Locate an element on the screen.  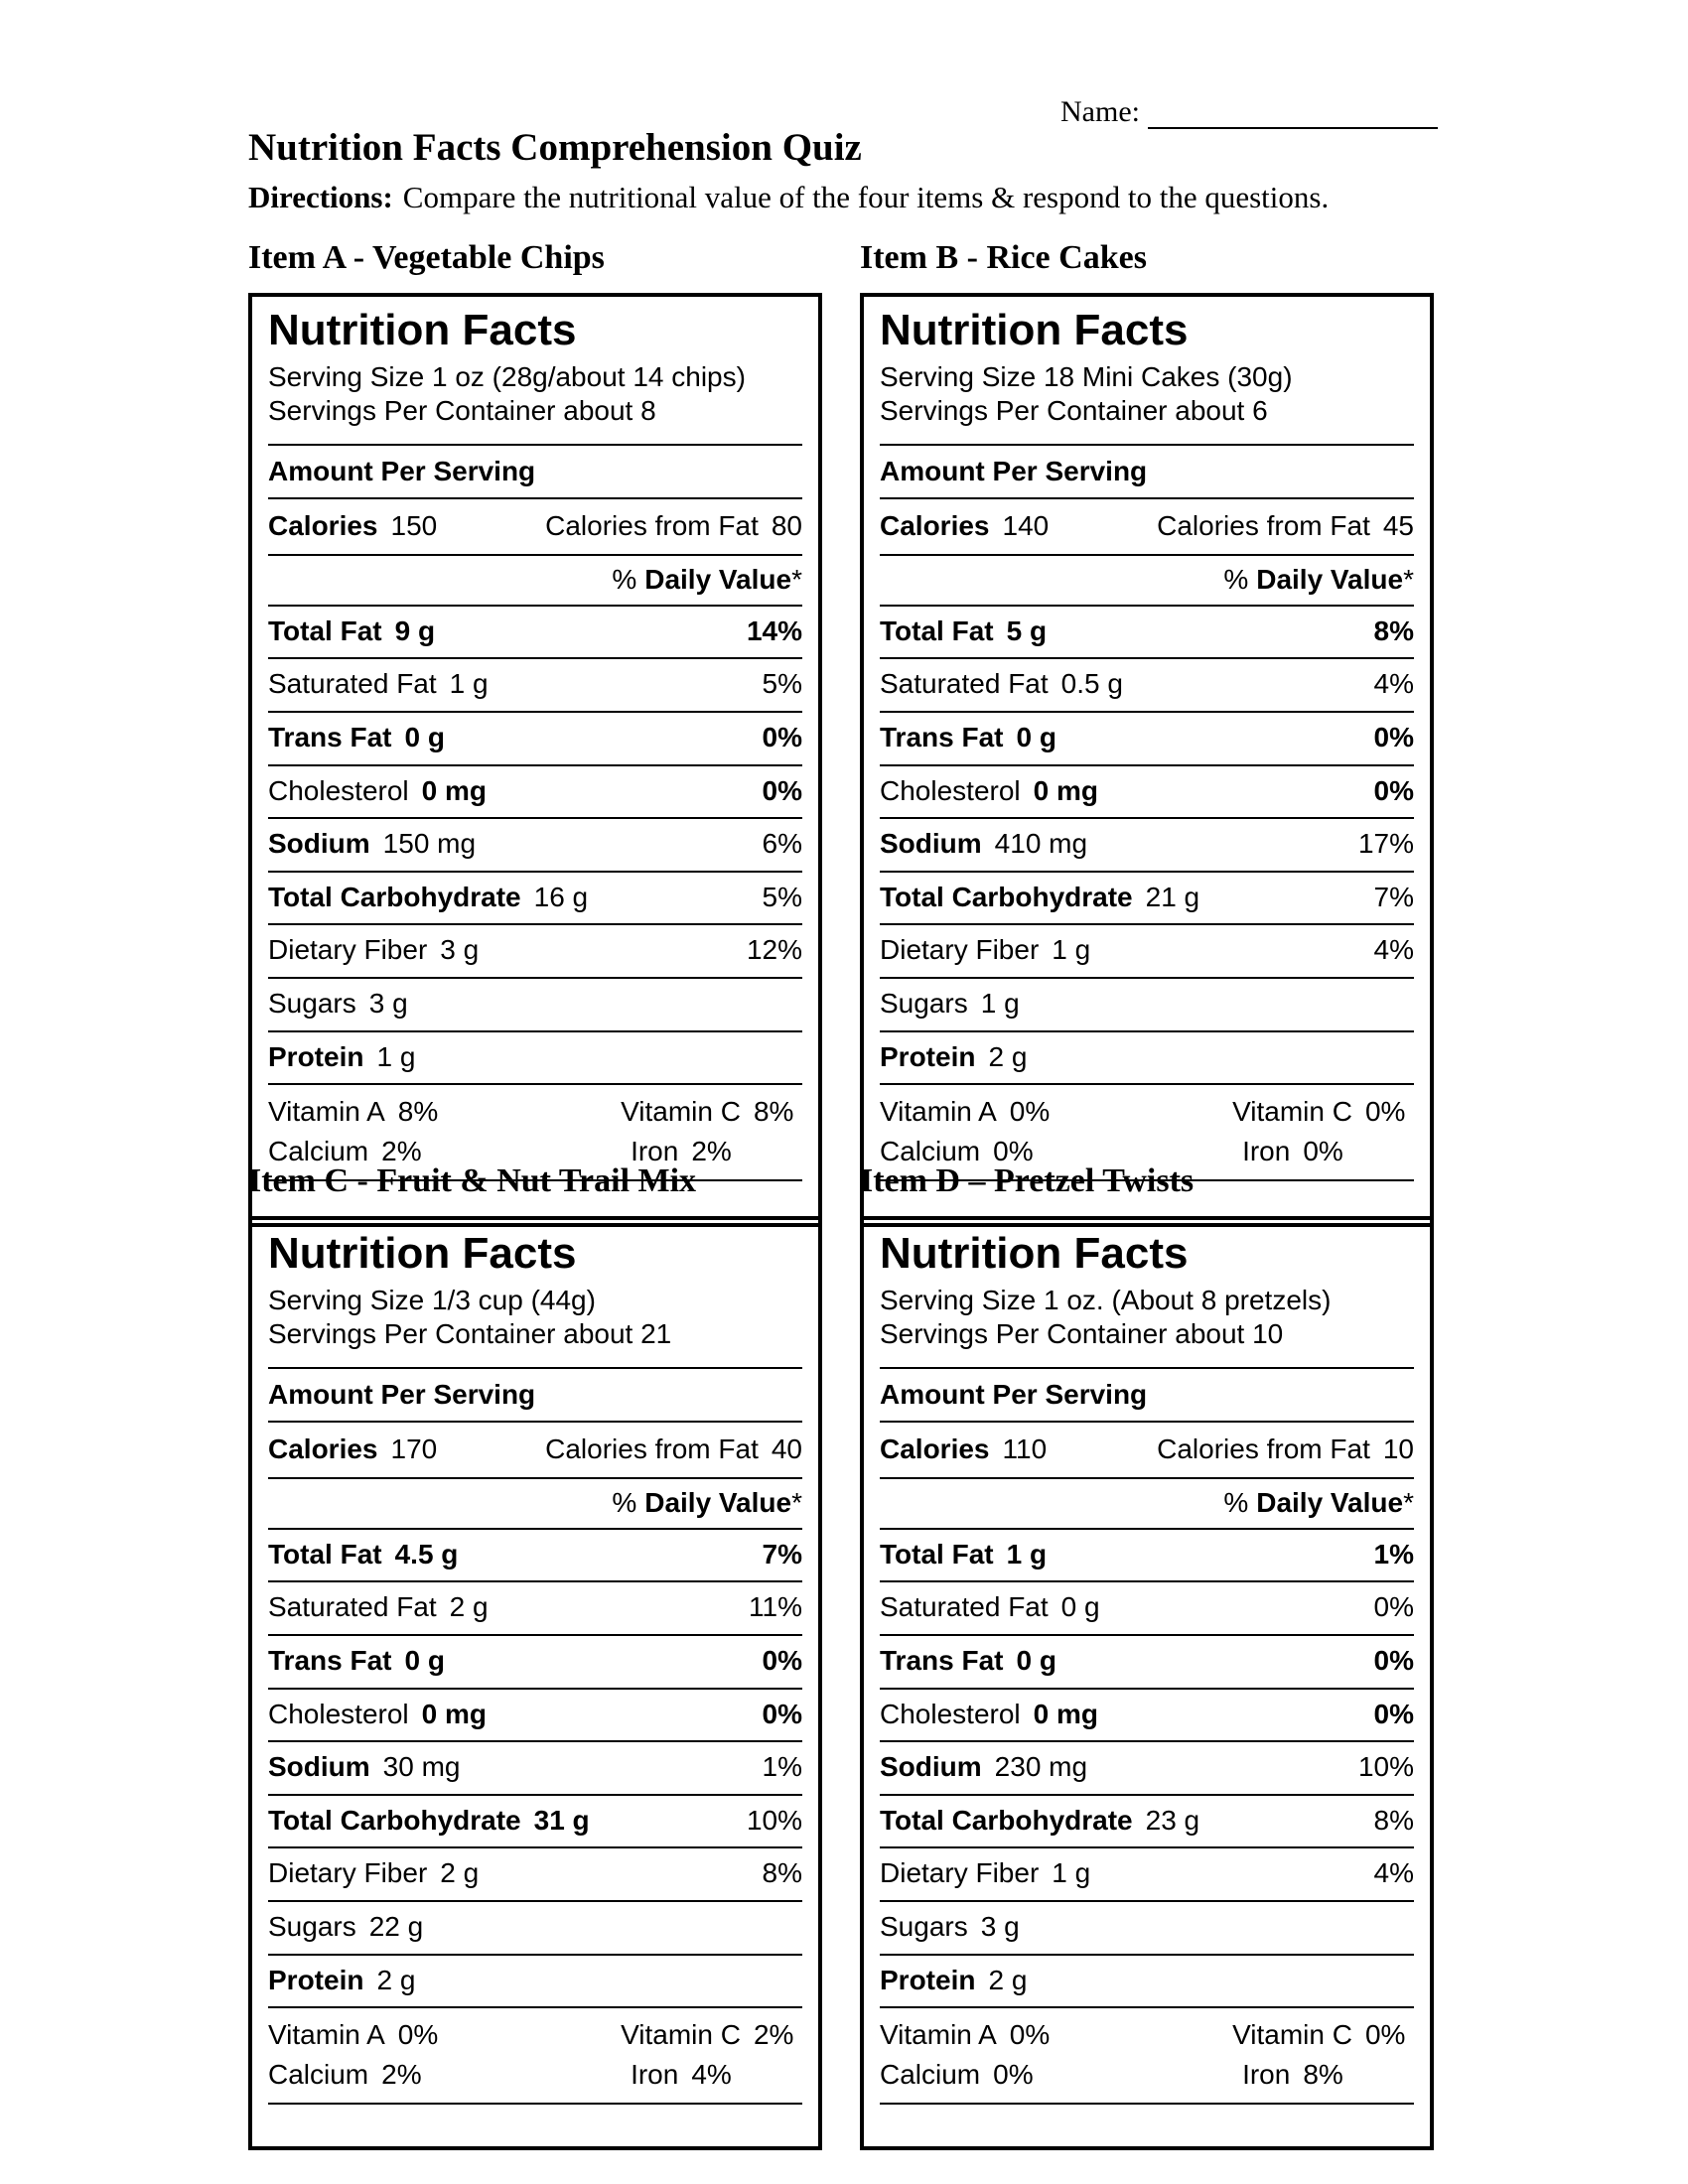
nutrient-amount: 230 mg is located at coordinates (1041, 1767).